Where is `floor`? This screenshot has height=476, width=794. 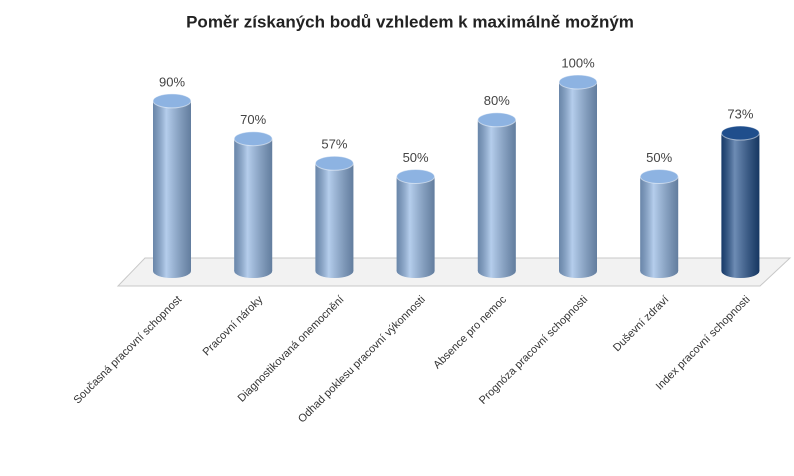
floor is located at coordinates (454, 272).